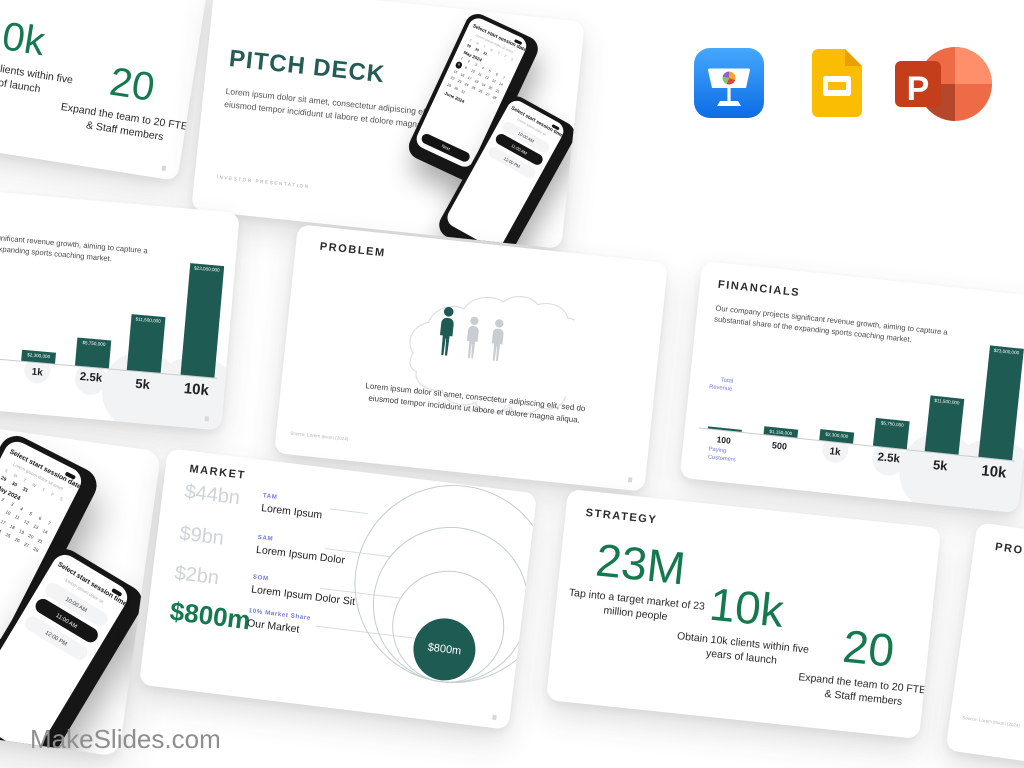 Image resolution: width=1024 pixels, height=768 pixels. I want to click on google-slides-icon, so click(837, 83).